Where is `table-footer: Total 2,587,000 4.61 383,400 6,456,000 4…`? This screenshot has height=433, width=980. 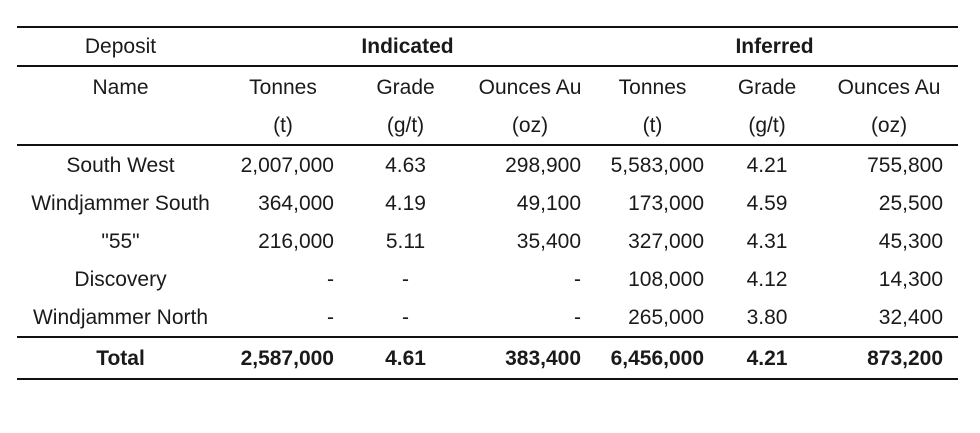 table-footer: Total 2,587,000 4.61 383,400 6,456,000 4… is located at coordinates (488, 358).